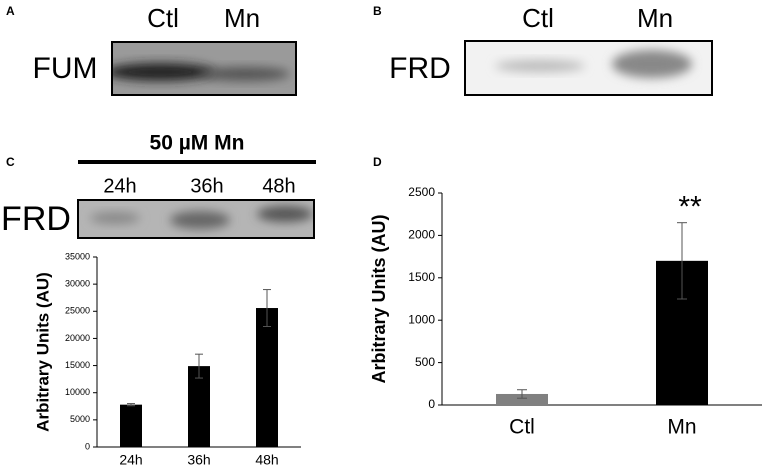  I want to click on lane-label: 36h, so click(206, 186).